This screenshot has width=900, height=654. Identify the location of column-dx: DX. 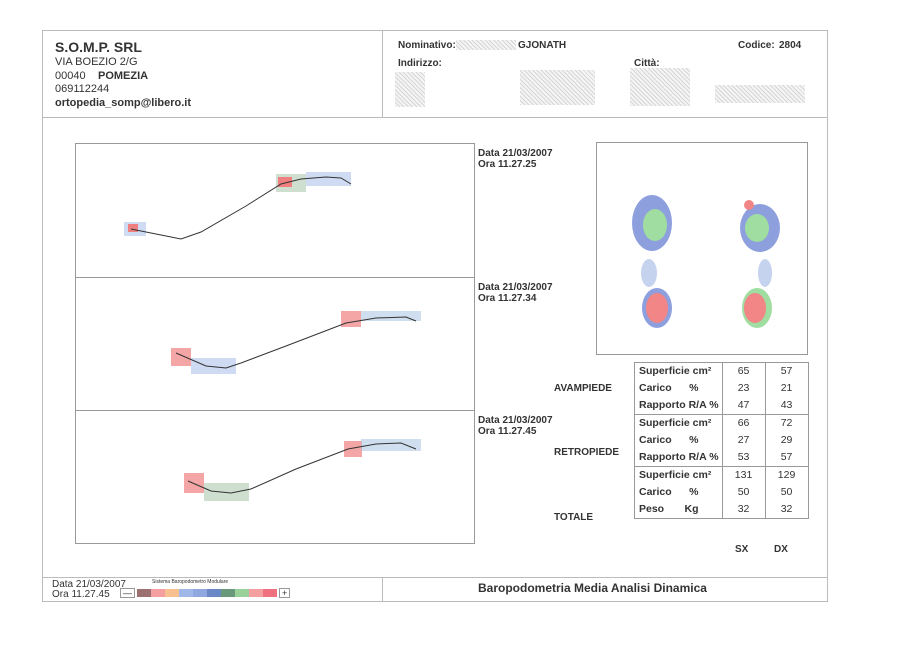
(781, 549).